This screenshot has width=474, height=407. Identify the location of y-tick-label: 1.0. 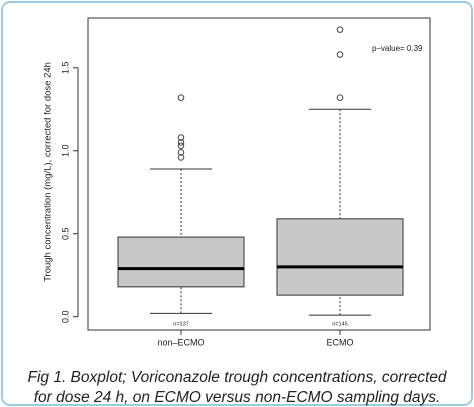
(65, 151).